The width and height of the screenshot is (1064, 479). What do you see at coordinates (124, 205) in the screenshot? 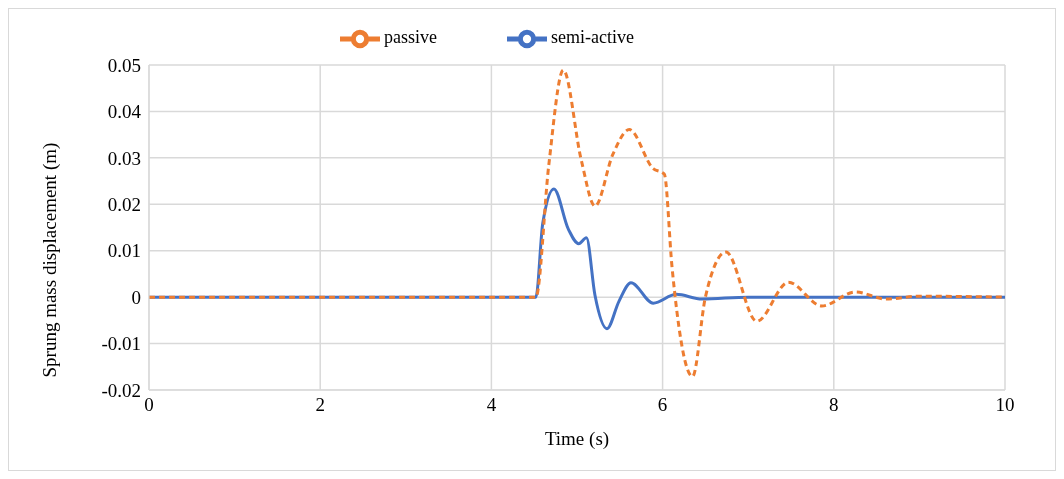
I see `y-tick-label: 0.02` at bounding box center [124, 205].